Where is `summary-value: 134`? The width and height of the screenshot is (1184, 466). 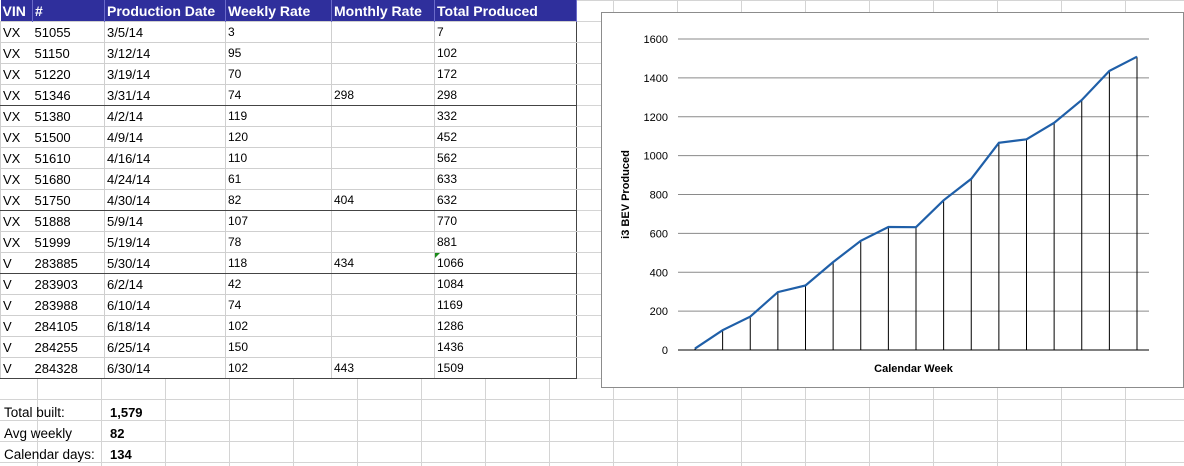
summary-value: 134 is located at coordinates (121, 454).